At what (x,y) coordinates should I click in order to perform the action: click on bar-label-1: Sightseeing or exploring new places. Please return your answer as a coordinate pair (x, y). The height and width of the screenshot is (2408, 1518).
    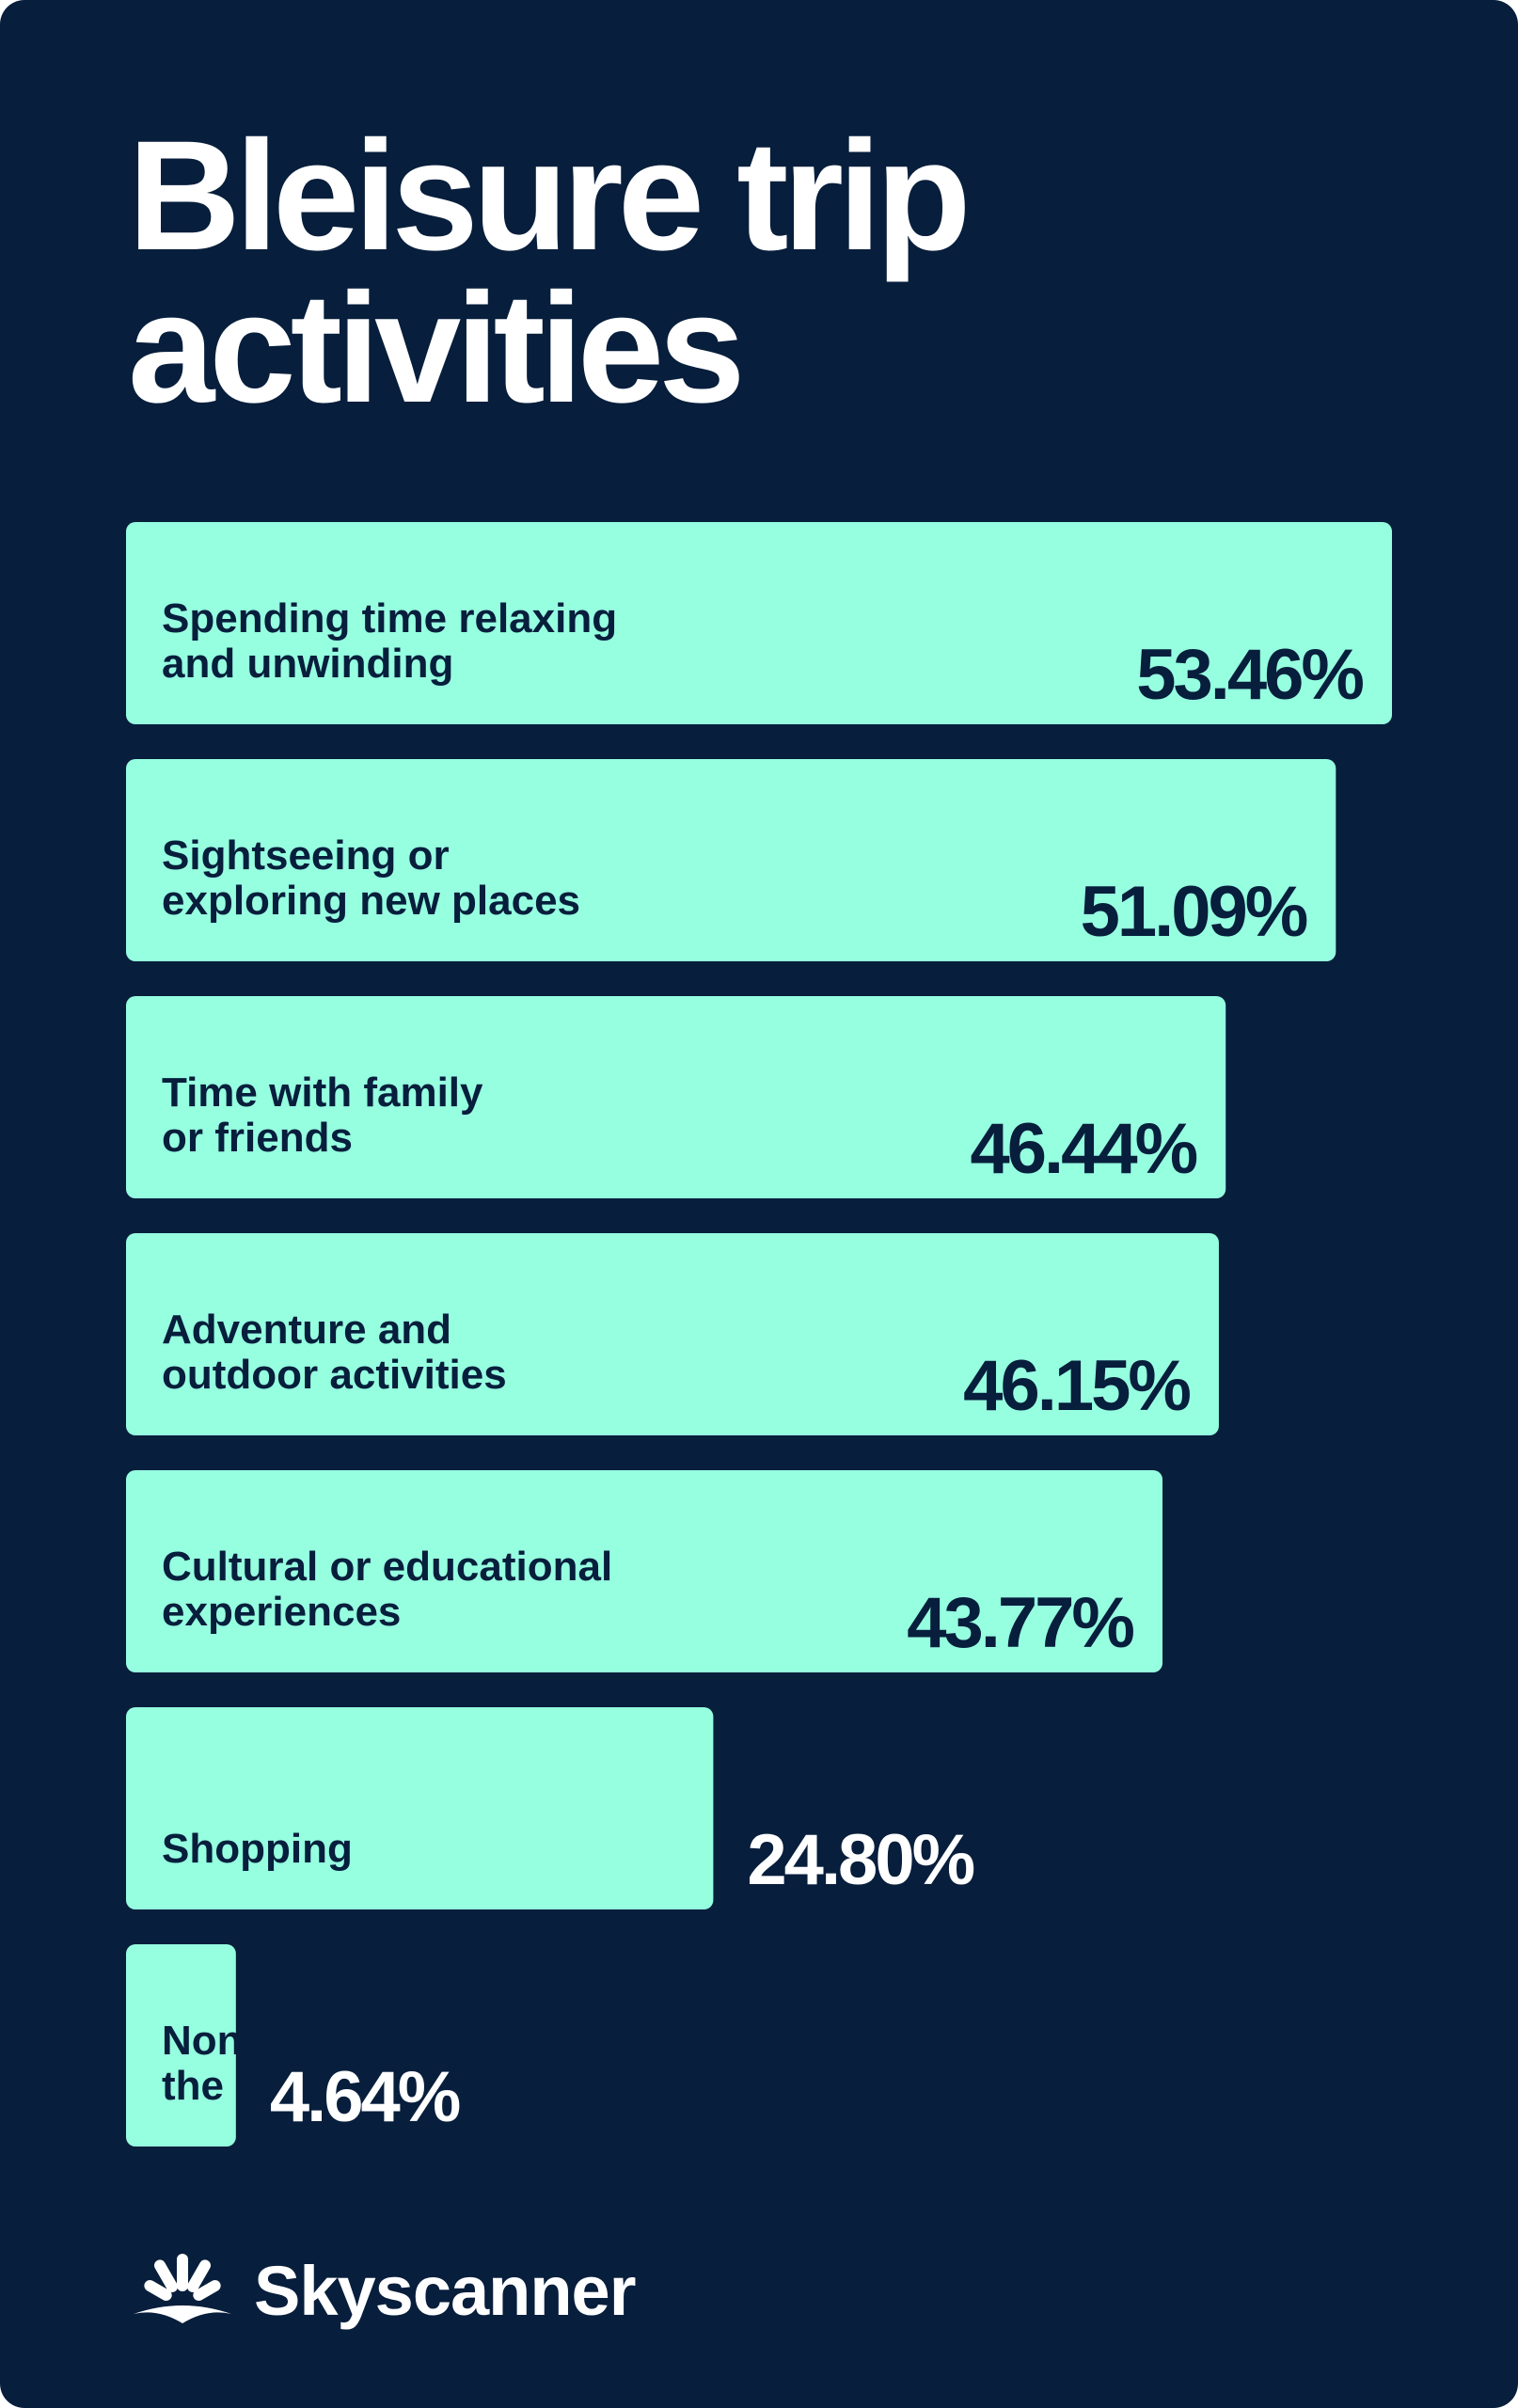
    Looking at the image, I should click on (371, 878).